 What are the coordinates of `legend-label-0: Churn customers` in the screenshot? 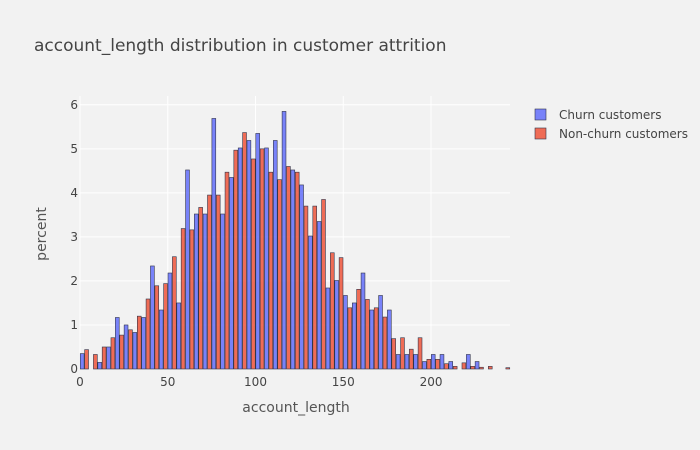 It's located at (610, 115).